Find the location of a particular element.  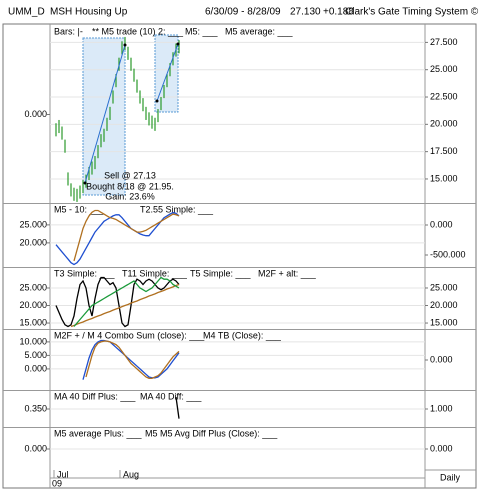

period: Daily is located at coordinates (450, 477).